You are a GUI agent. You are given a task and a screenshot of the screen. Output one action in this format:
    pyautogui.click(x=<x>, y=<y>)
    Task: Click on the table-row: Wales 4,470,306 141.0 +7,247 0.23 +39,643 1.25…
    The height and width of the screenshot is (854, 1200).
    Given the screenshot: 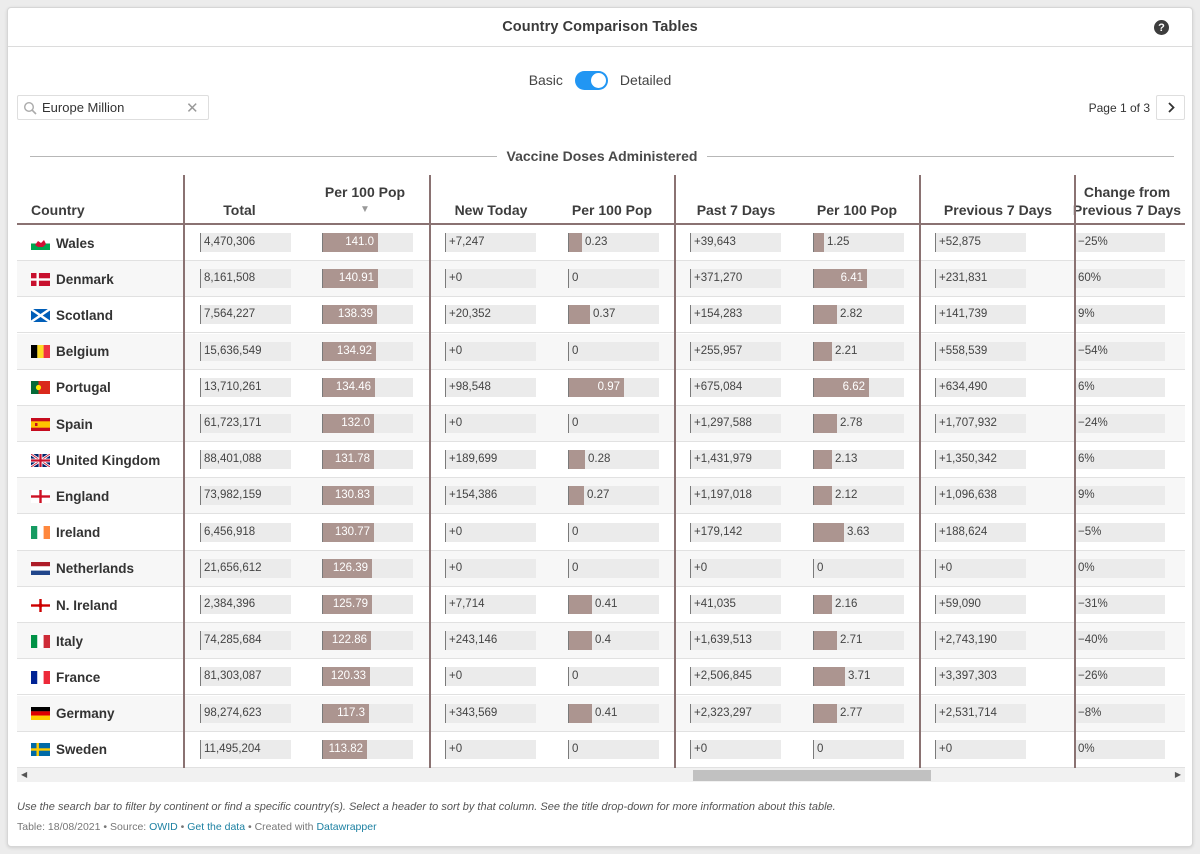 What is the action you would take?
    pyautogui.click(x=601, y=243)
    